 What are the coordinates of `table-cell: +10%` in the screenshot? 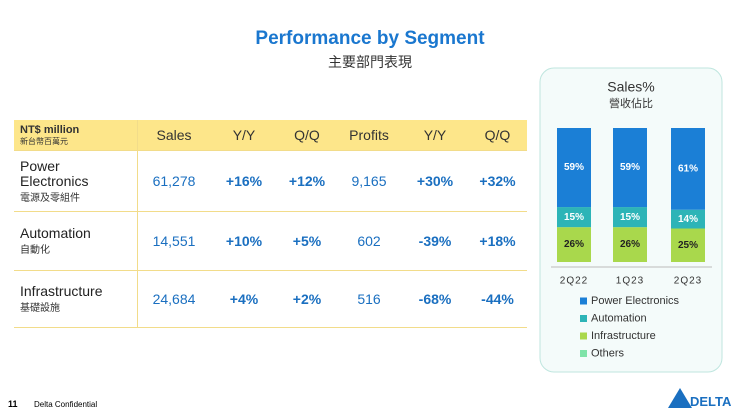 It's located at (244, 241).